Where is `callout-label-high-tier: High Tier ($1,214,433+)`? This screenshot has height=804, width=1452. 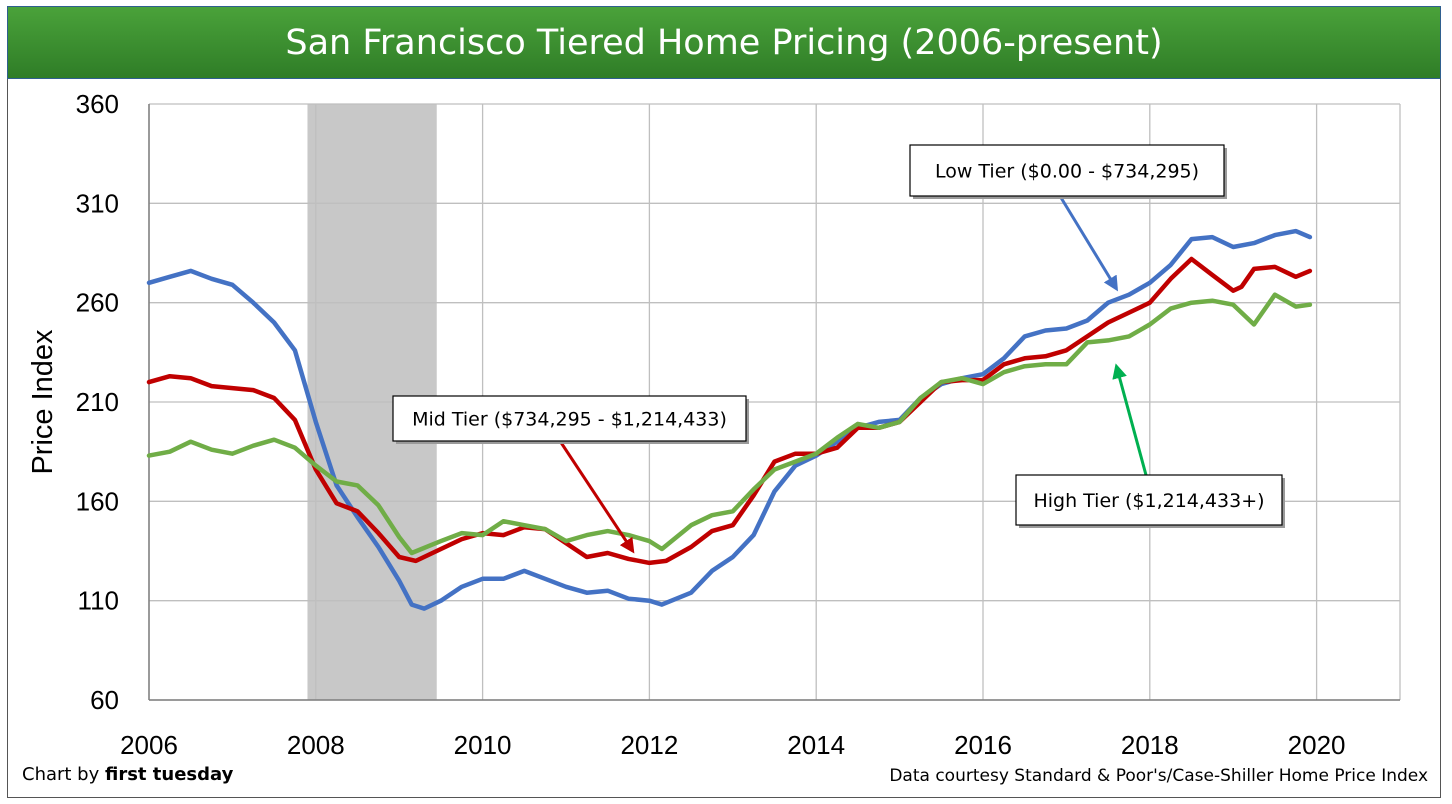
callout-label-high-tier: High Tier ($1,214,433+) is located at coordinates (1148, 501).